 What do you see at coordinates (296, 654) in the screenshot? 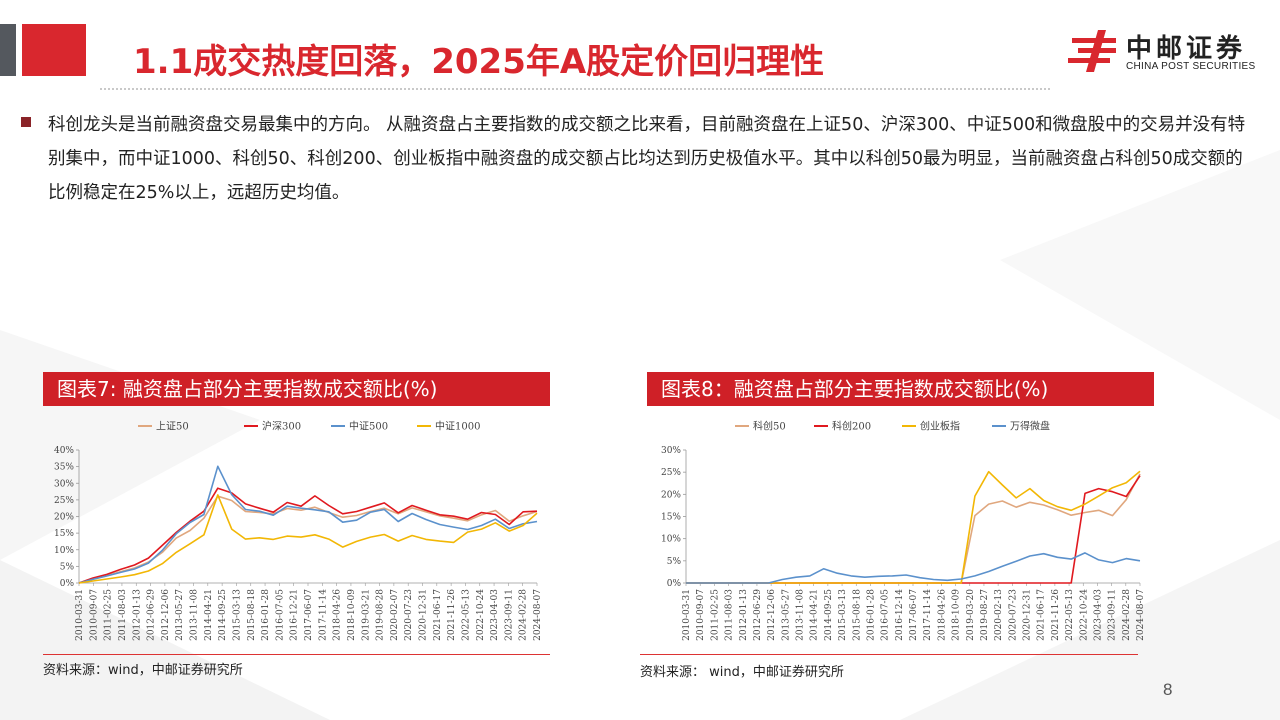
I see `figure-7-divider` at bounding box center [296, 654].